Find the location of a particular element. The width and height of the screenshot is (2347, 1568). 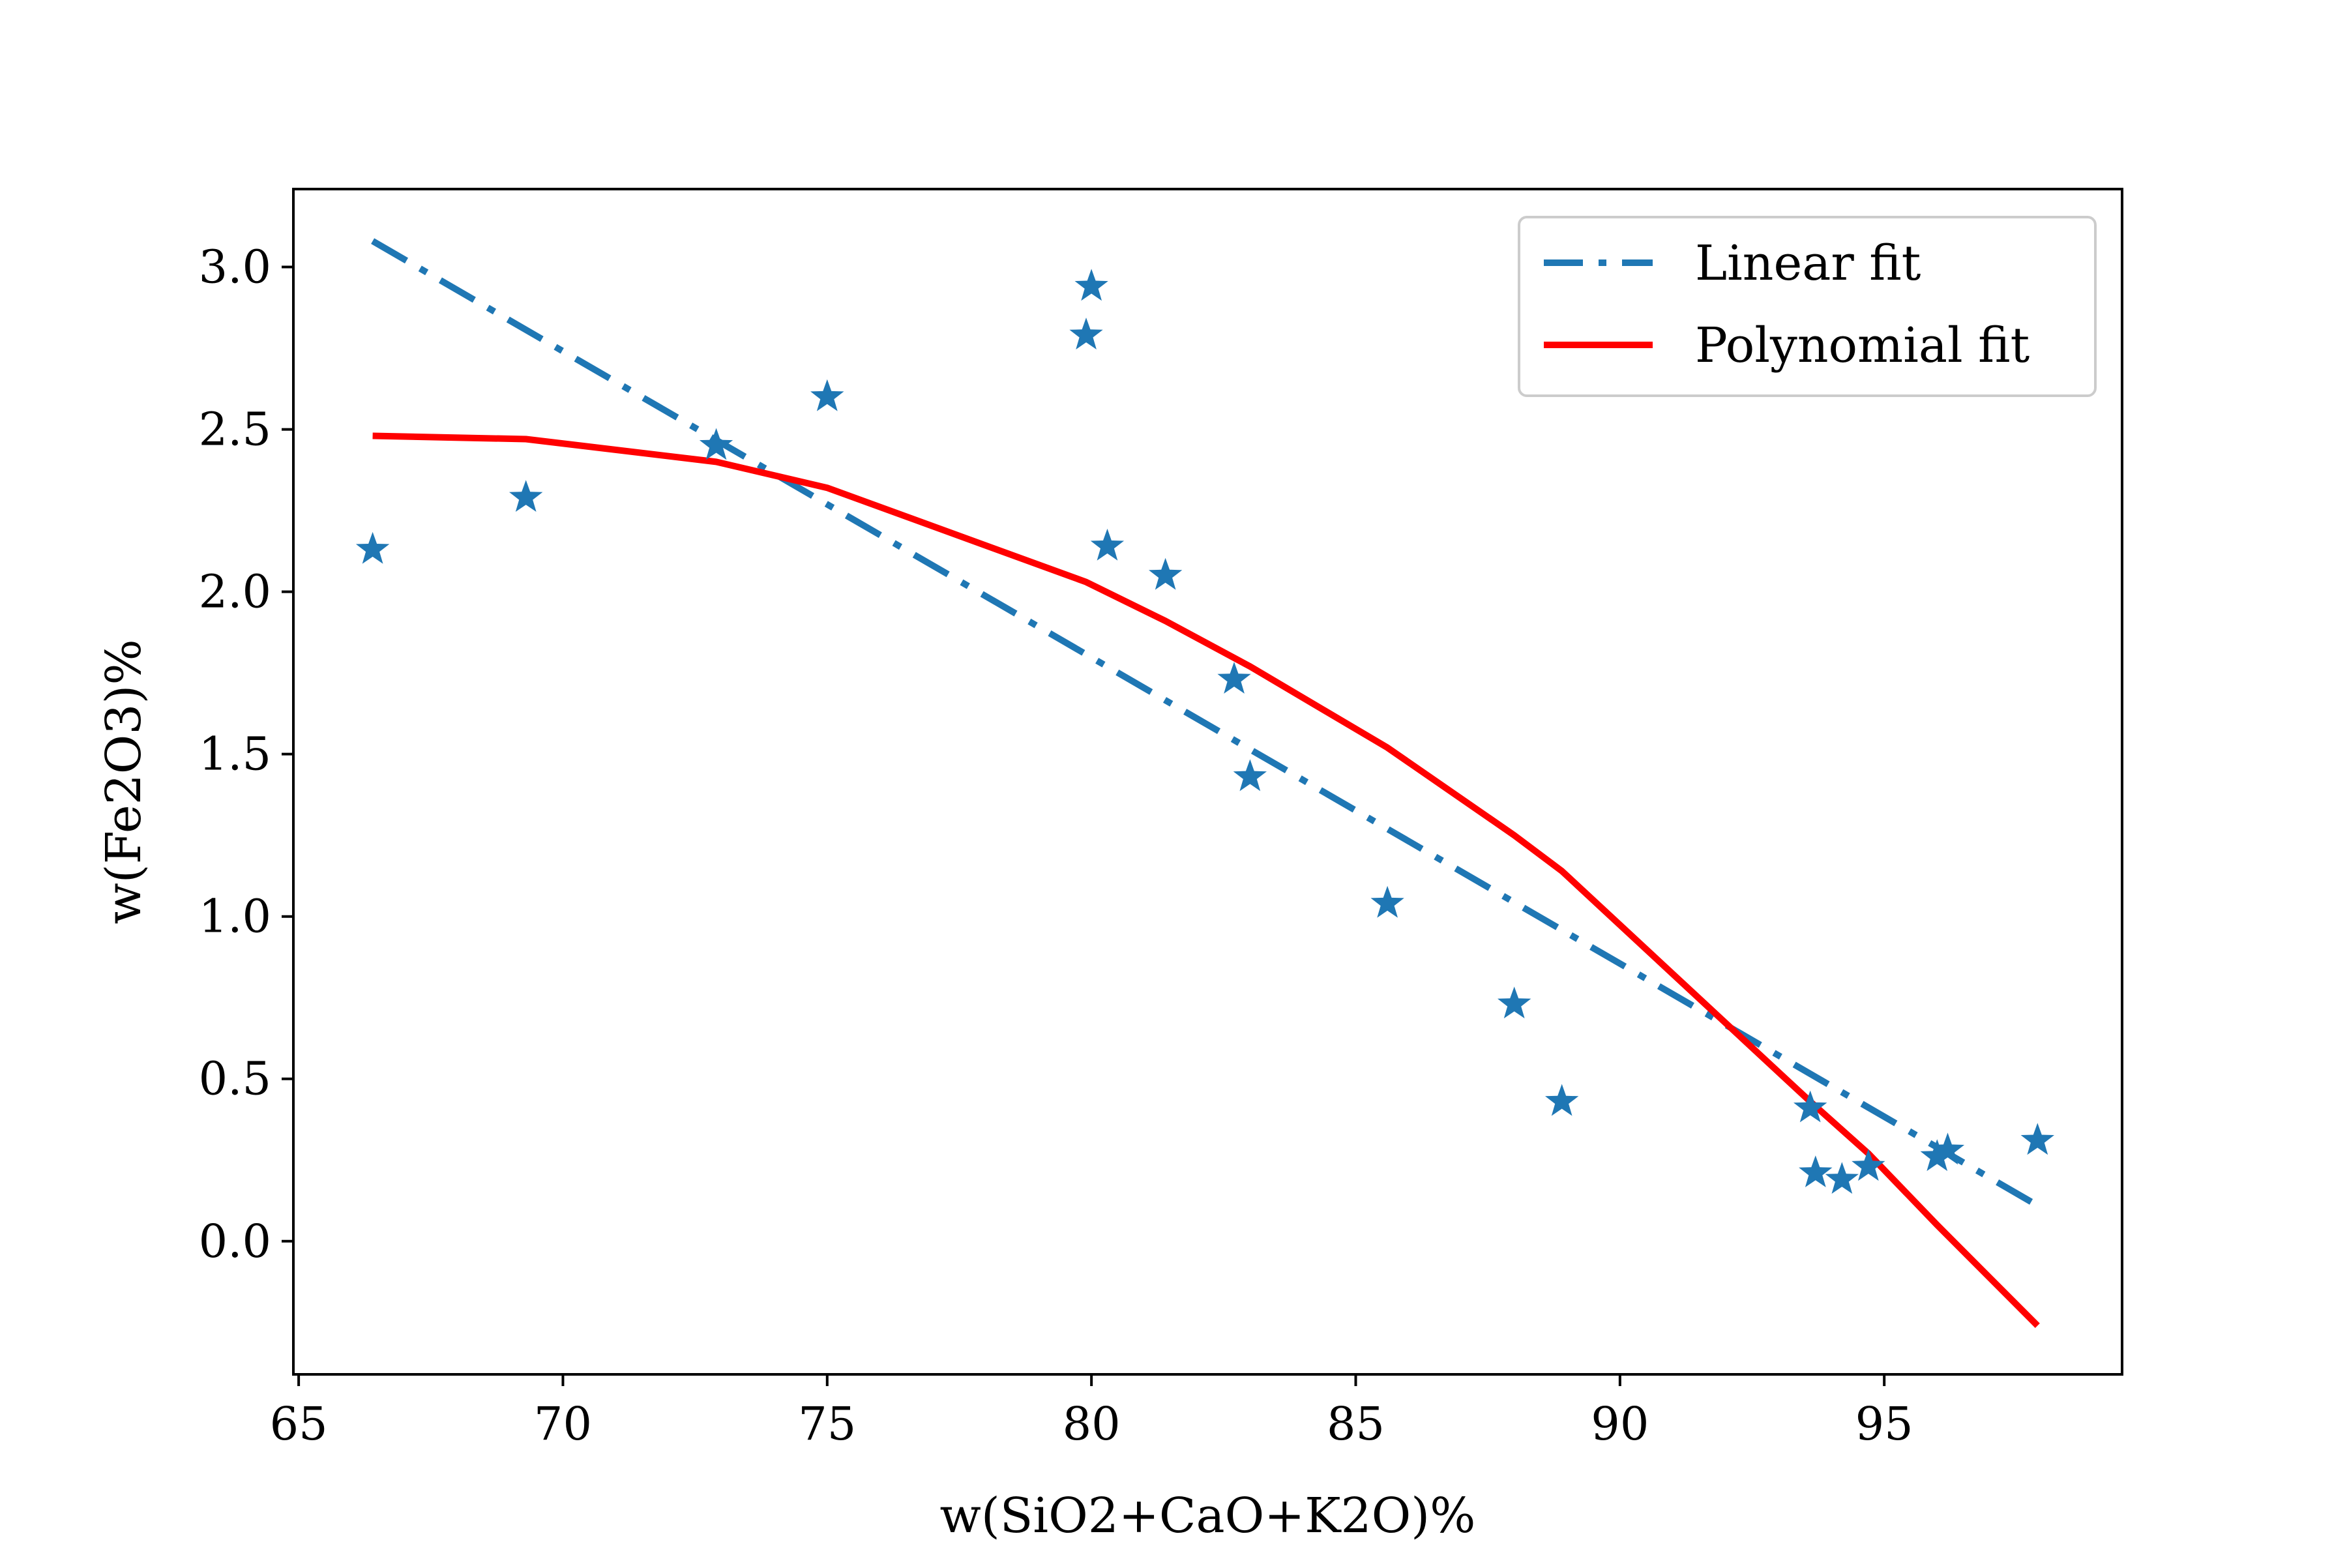

y-tick-label: 3.0 is located at coordinates (235, 267).